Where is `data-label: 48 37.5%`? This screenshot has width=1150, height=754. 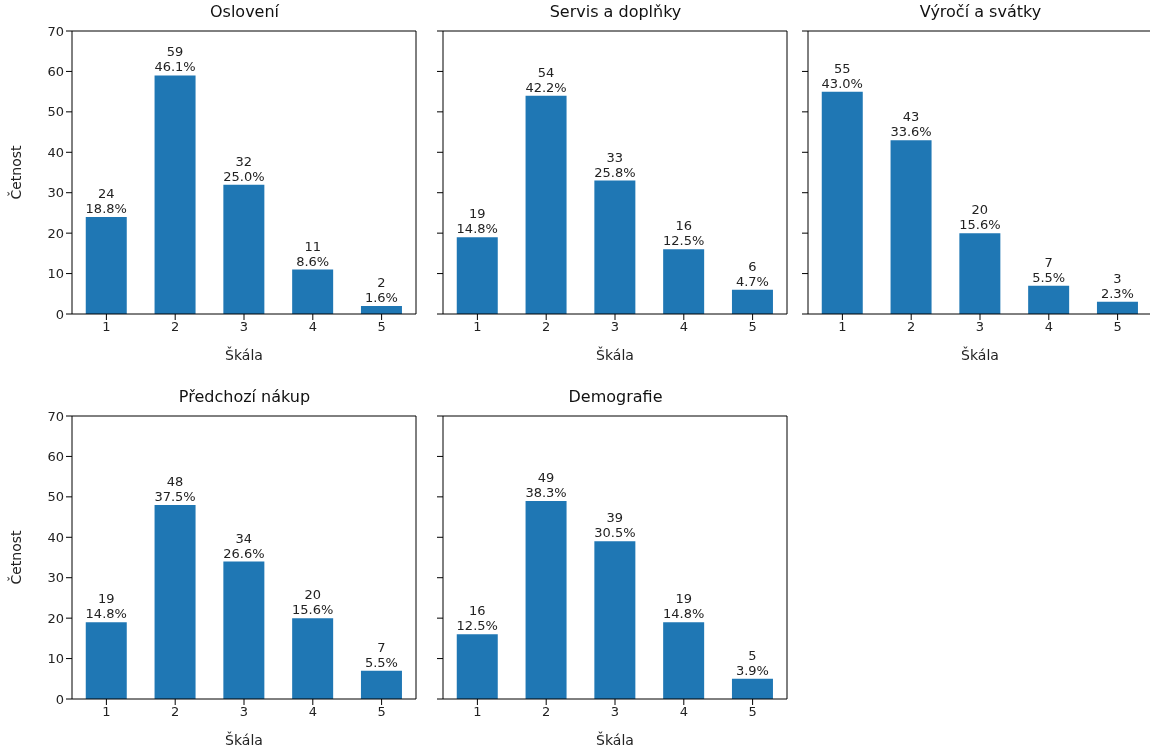
data-label: 48 37.5% is located at coordinates (175, 488).